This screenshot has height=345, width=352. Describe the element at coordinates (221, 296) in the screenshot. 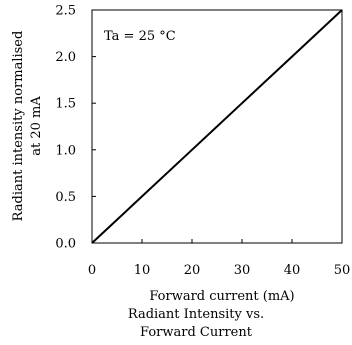

I see `x-axis-label: Forward current (mA)` at that location.